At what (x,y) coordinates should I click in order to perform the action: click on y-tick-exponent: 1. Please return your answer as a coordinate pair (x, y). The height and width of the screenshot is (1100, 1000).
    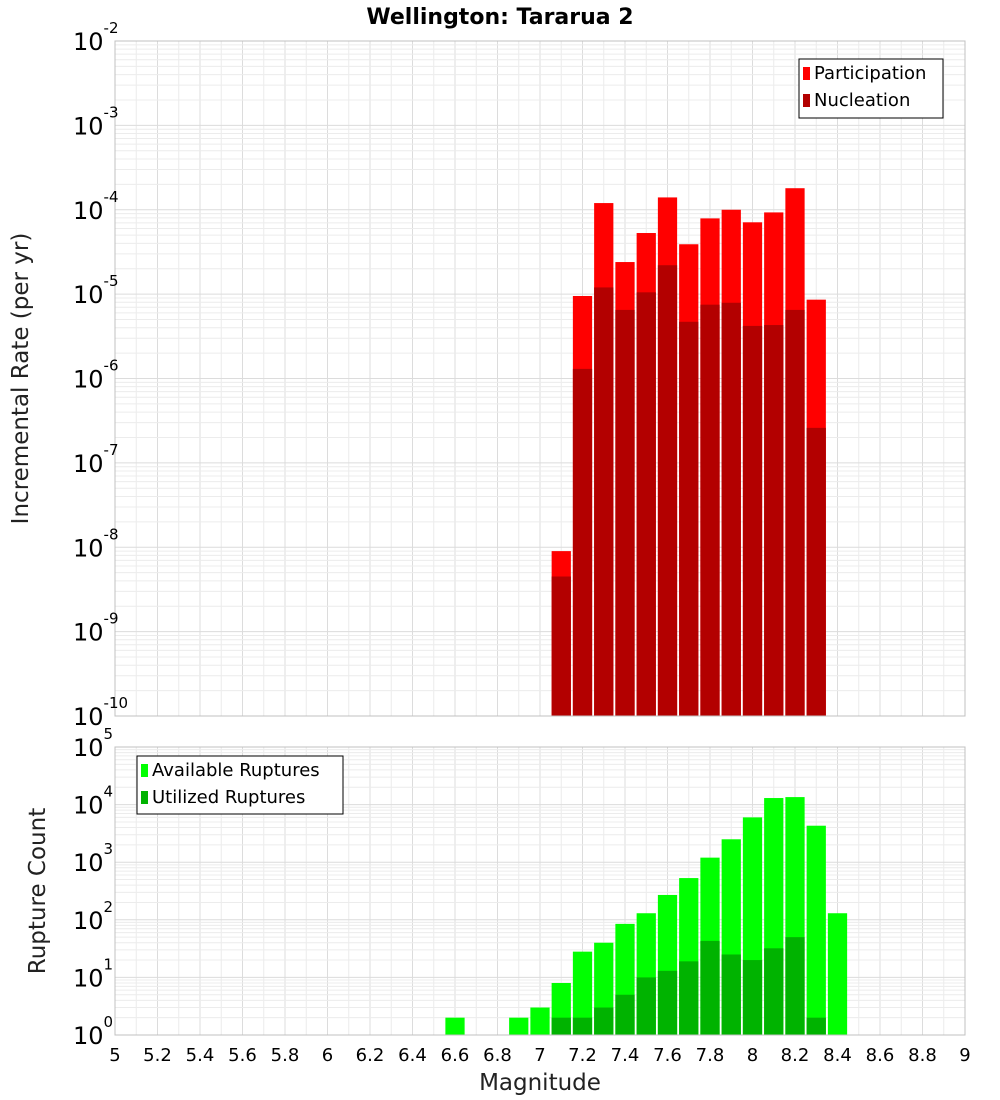
    Looking at the image, I should click on (109, 964).